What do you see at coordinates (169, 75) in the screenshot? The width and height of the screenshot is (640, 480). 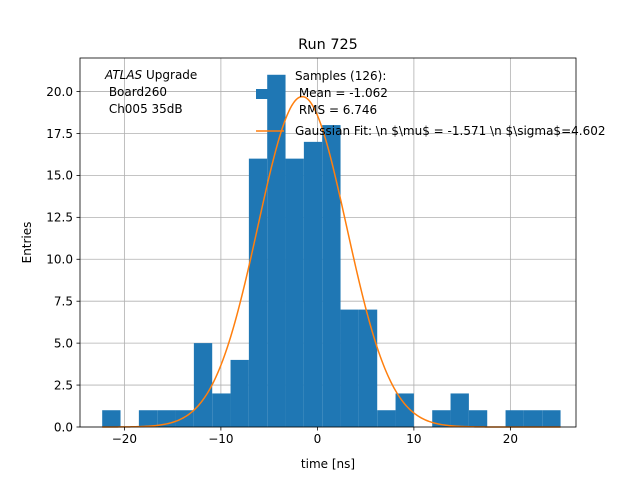 I see `atlas-upgrade-label: Upgrade` at bounding box center [169, 75].